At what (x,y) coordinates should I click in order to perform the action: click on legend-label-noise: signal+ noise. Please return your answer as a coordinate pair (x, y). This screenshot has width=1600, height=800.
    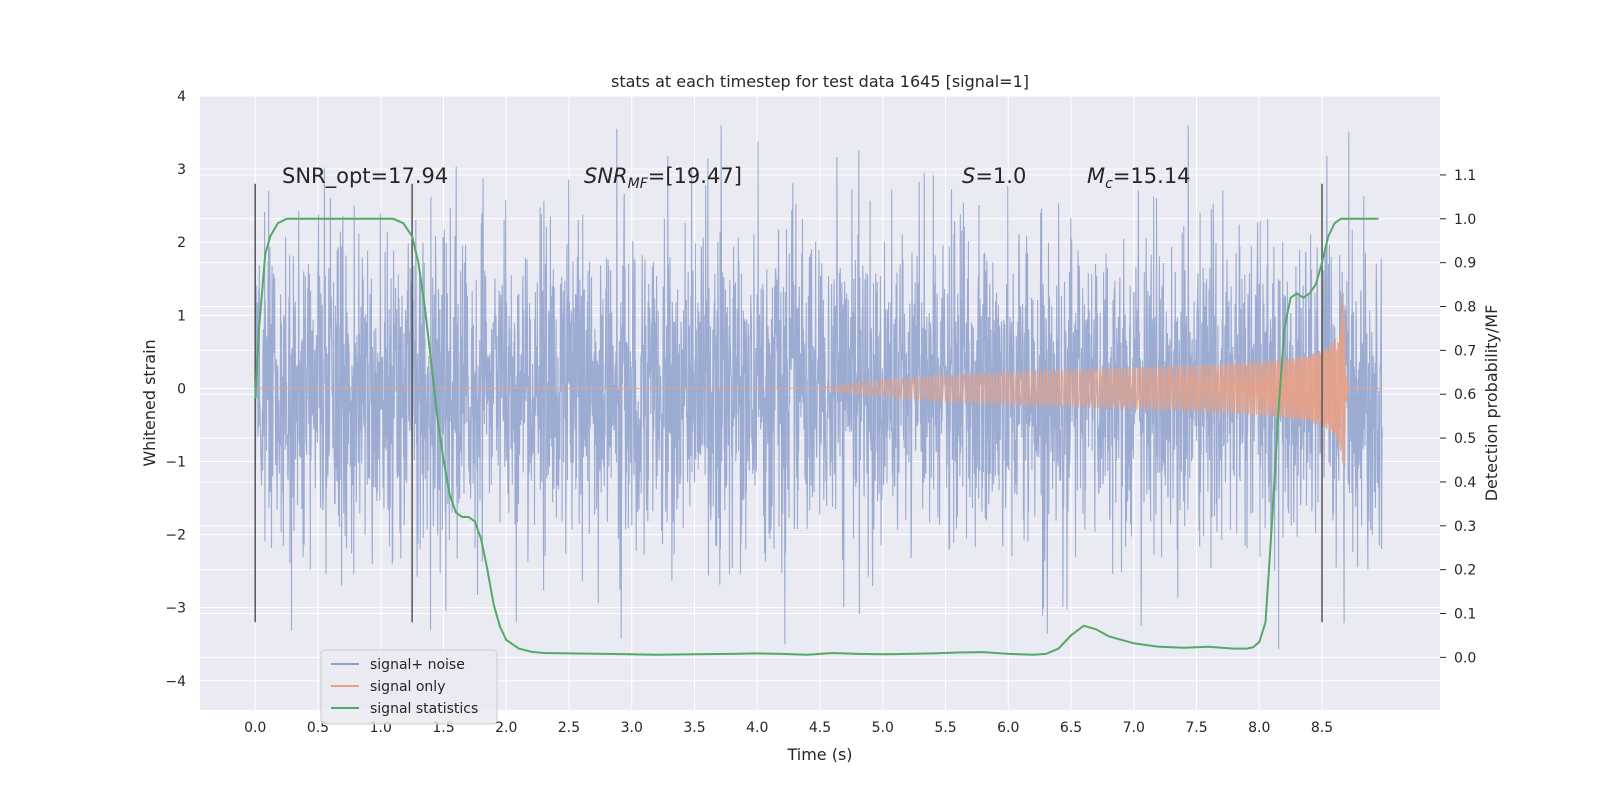
    Looking at the image, I should click on (417, 665).